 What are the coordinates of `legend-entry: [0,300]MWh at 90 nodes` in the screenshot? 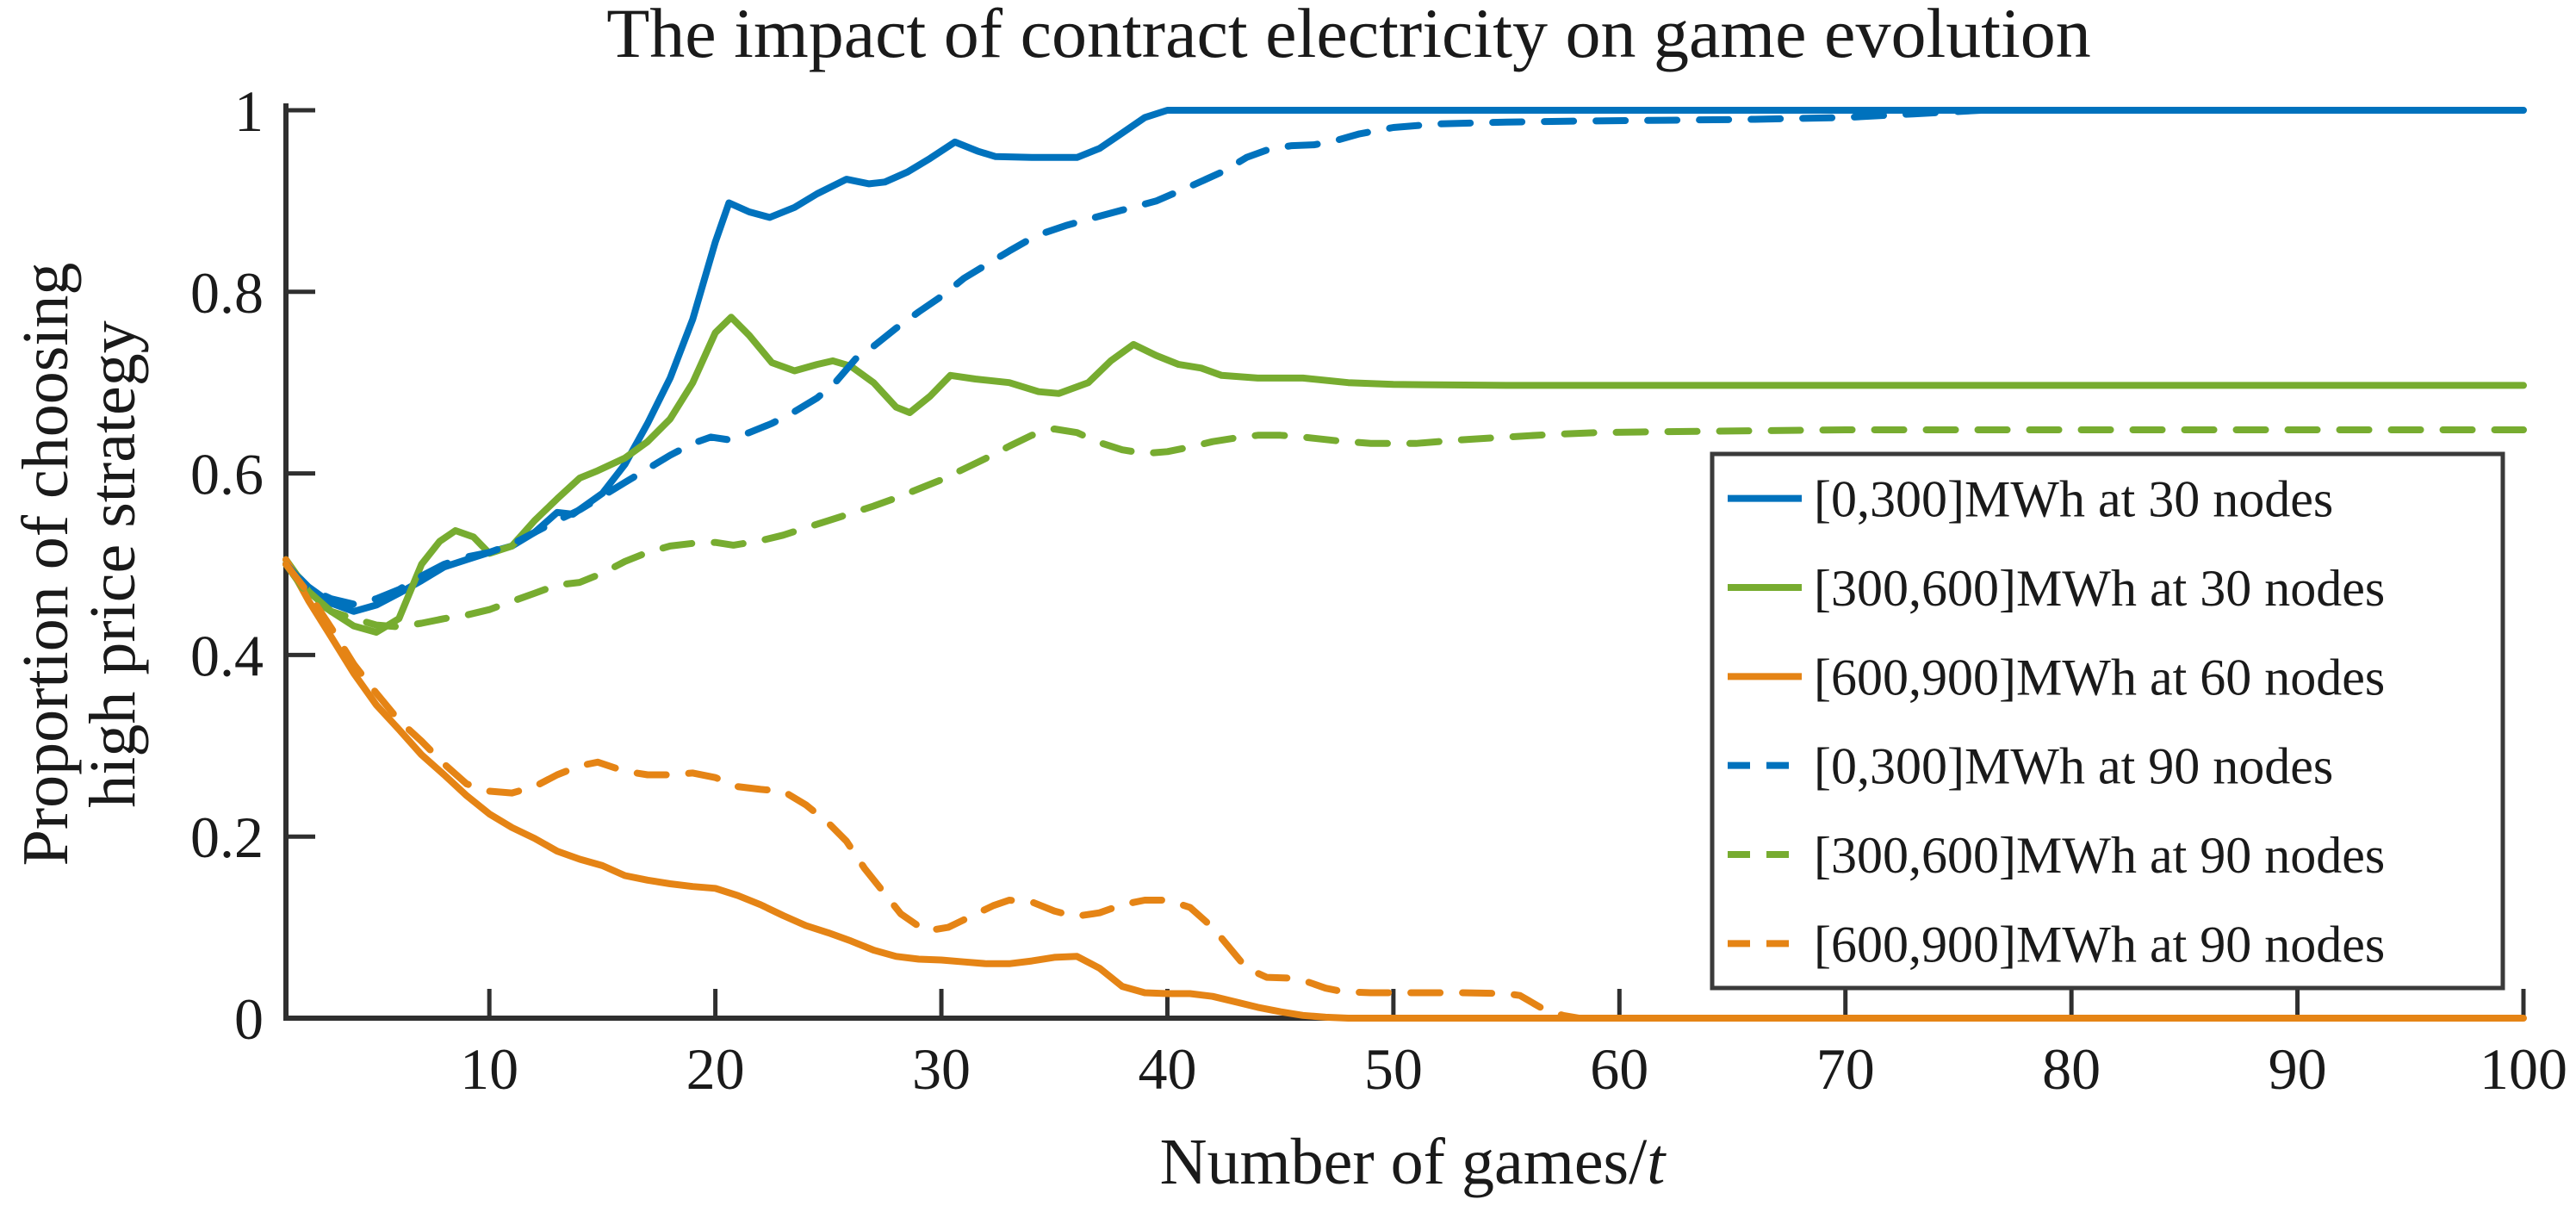 It's located at (2030, 766).